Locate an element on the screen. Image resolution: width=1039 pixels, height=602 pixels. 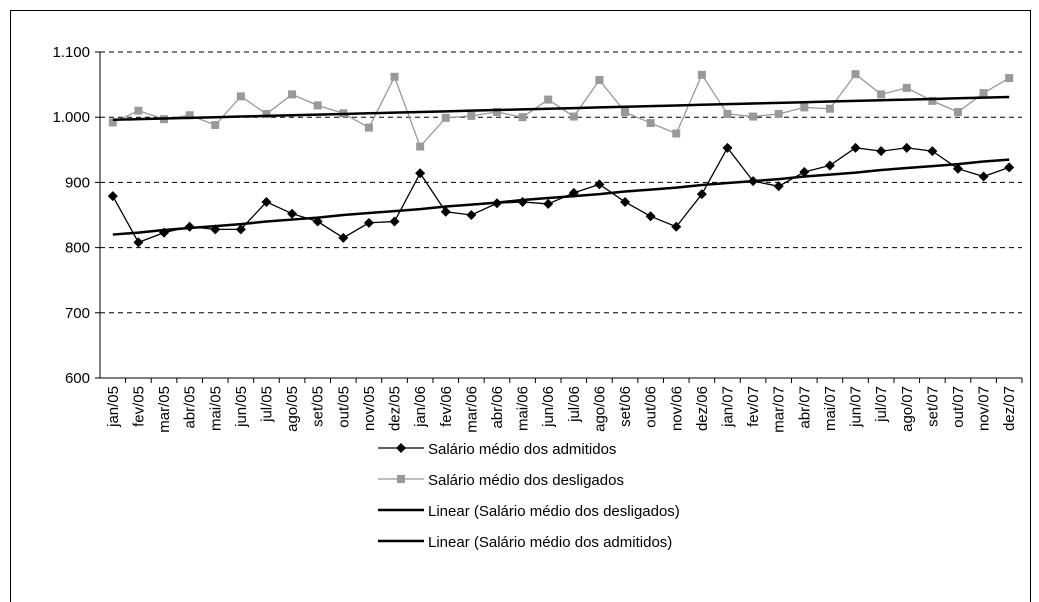
legend-label: Salário médio dos admitidos is located at coordinates (522, 449).